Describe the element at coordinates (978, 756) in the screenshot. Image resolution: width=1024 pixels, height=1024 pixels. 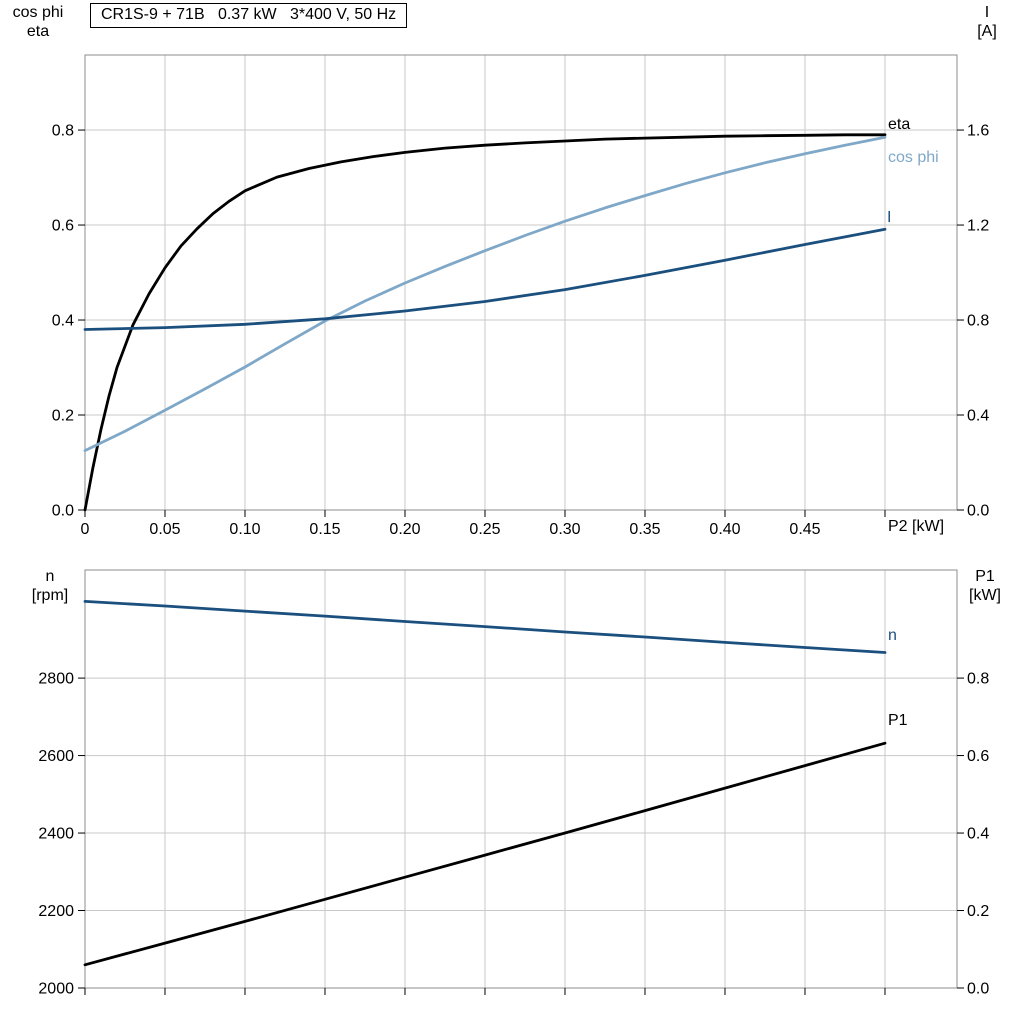
I see `right-tick-label: 0.6` at that location.